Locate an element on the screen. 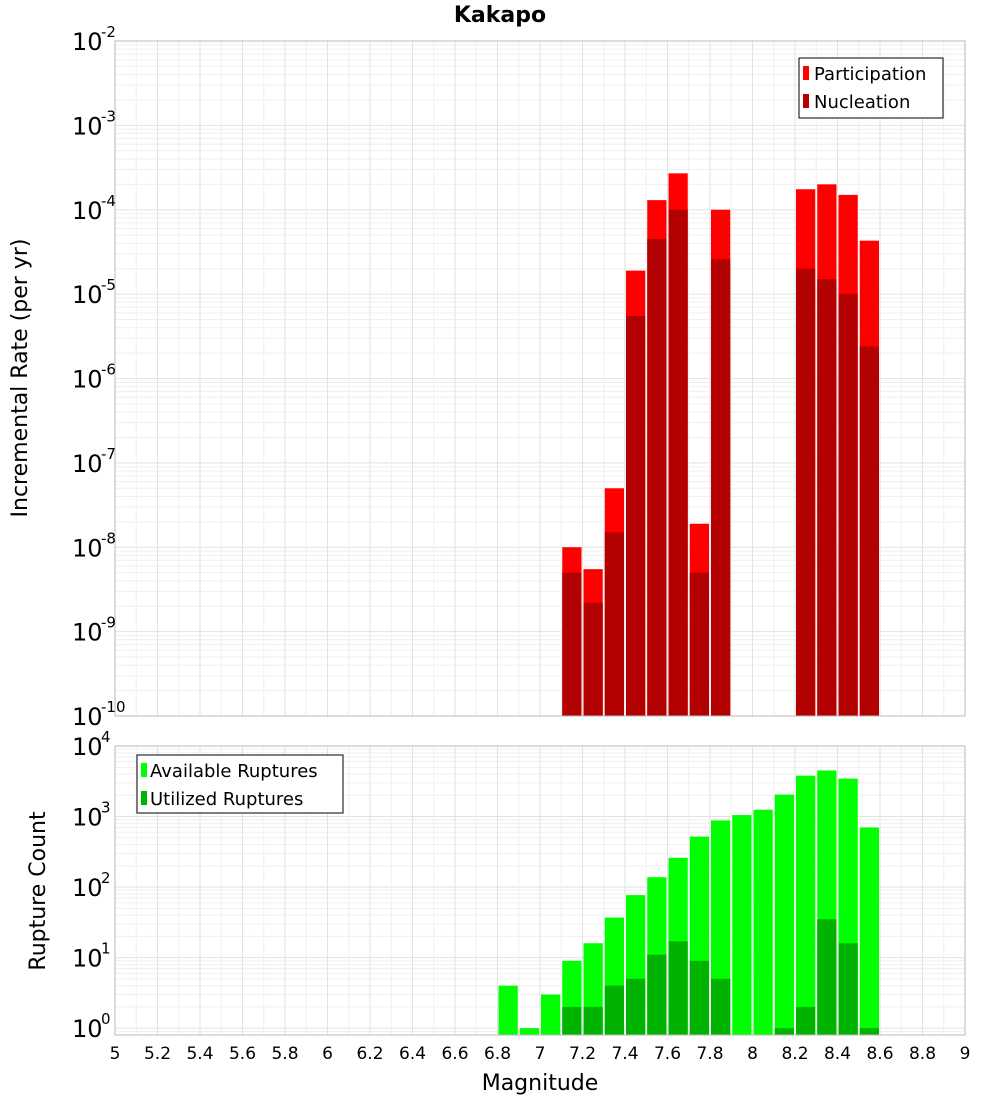 The image size is (1000, 1100). count-y-tick-exponent: 1 is located at coordinates (106, 949).